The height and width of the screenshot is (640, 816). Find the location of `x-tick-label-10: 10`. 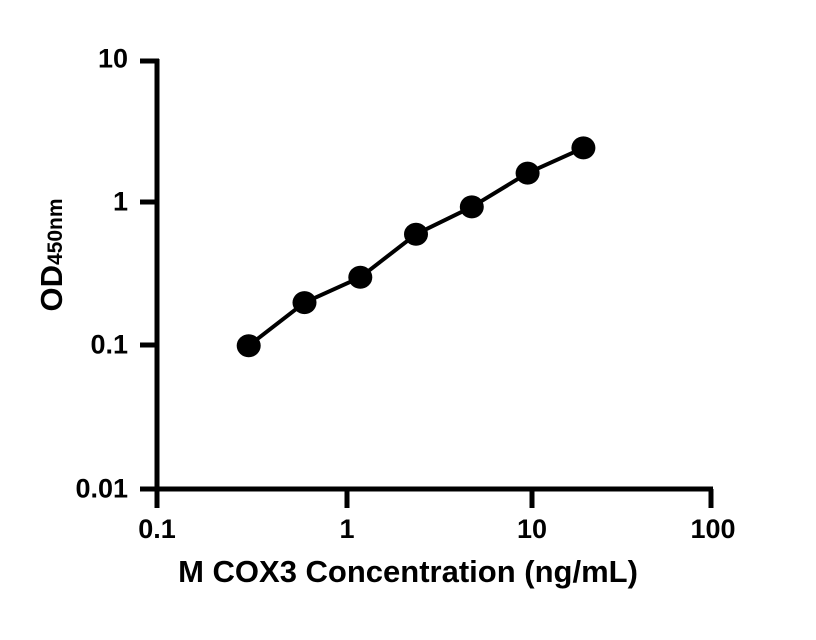

x-tick-label-10: 10 is located at coordinates (532, 529).